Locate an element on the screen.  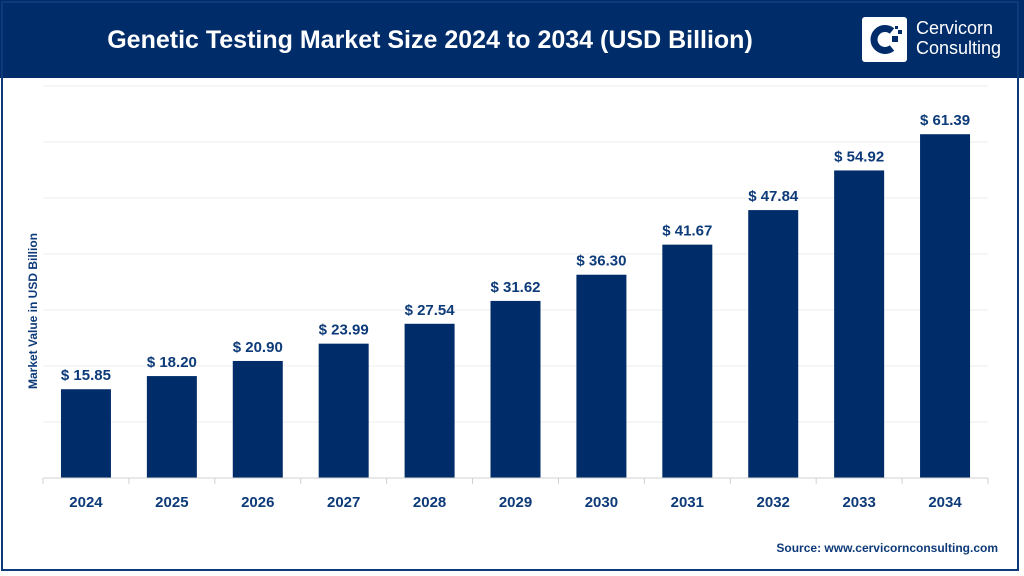
x-tick-label-2029: 2029 is located at coordinates (515, 502).